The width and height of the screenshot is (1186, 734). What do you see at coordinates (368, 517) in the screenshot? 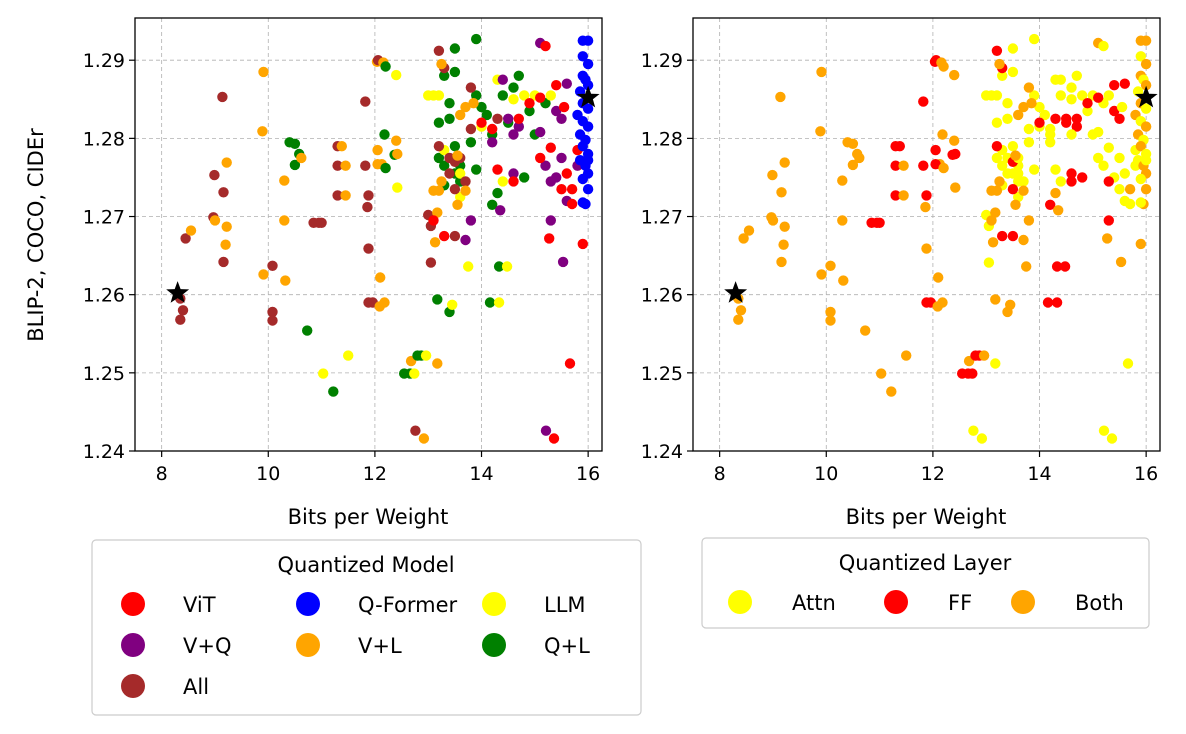
I see `x-axis-label-left: Bits per Weight` at bounding box center [368, 517].